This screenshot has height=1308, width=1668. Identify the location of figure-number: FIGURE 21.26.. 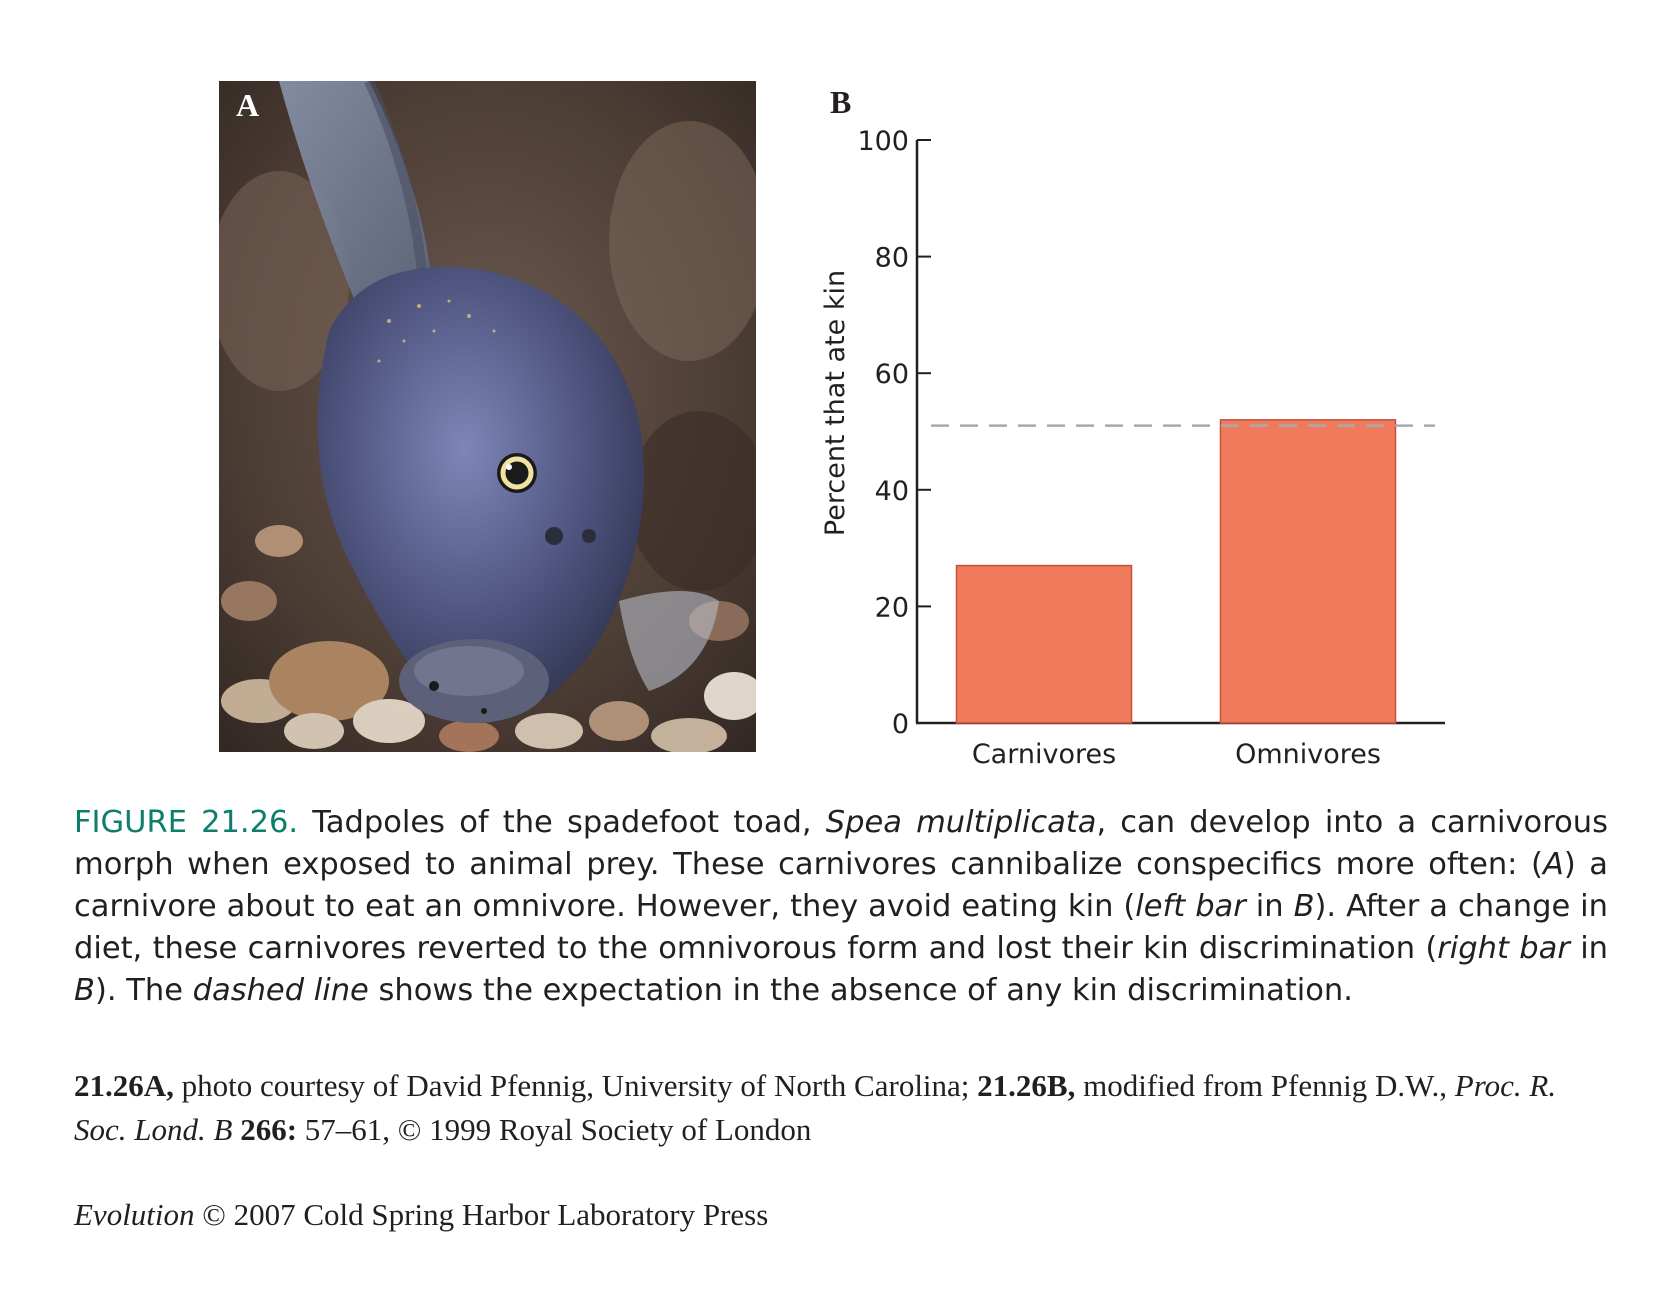
(186, 822).